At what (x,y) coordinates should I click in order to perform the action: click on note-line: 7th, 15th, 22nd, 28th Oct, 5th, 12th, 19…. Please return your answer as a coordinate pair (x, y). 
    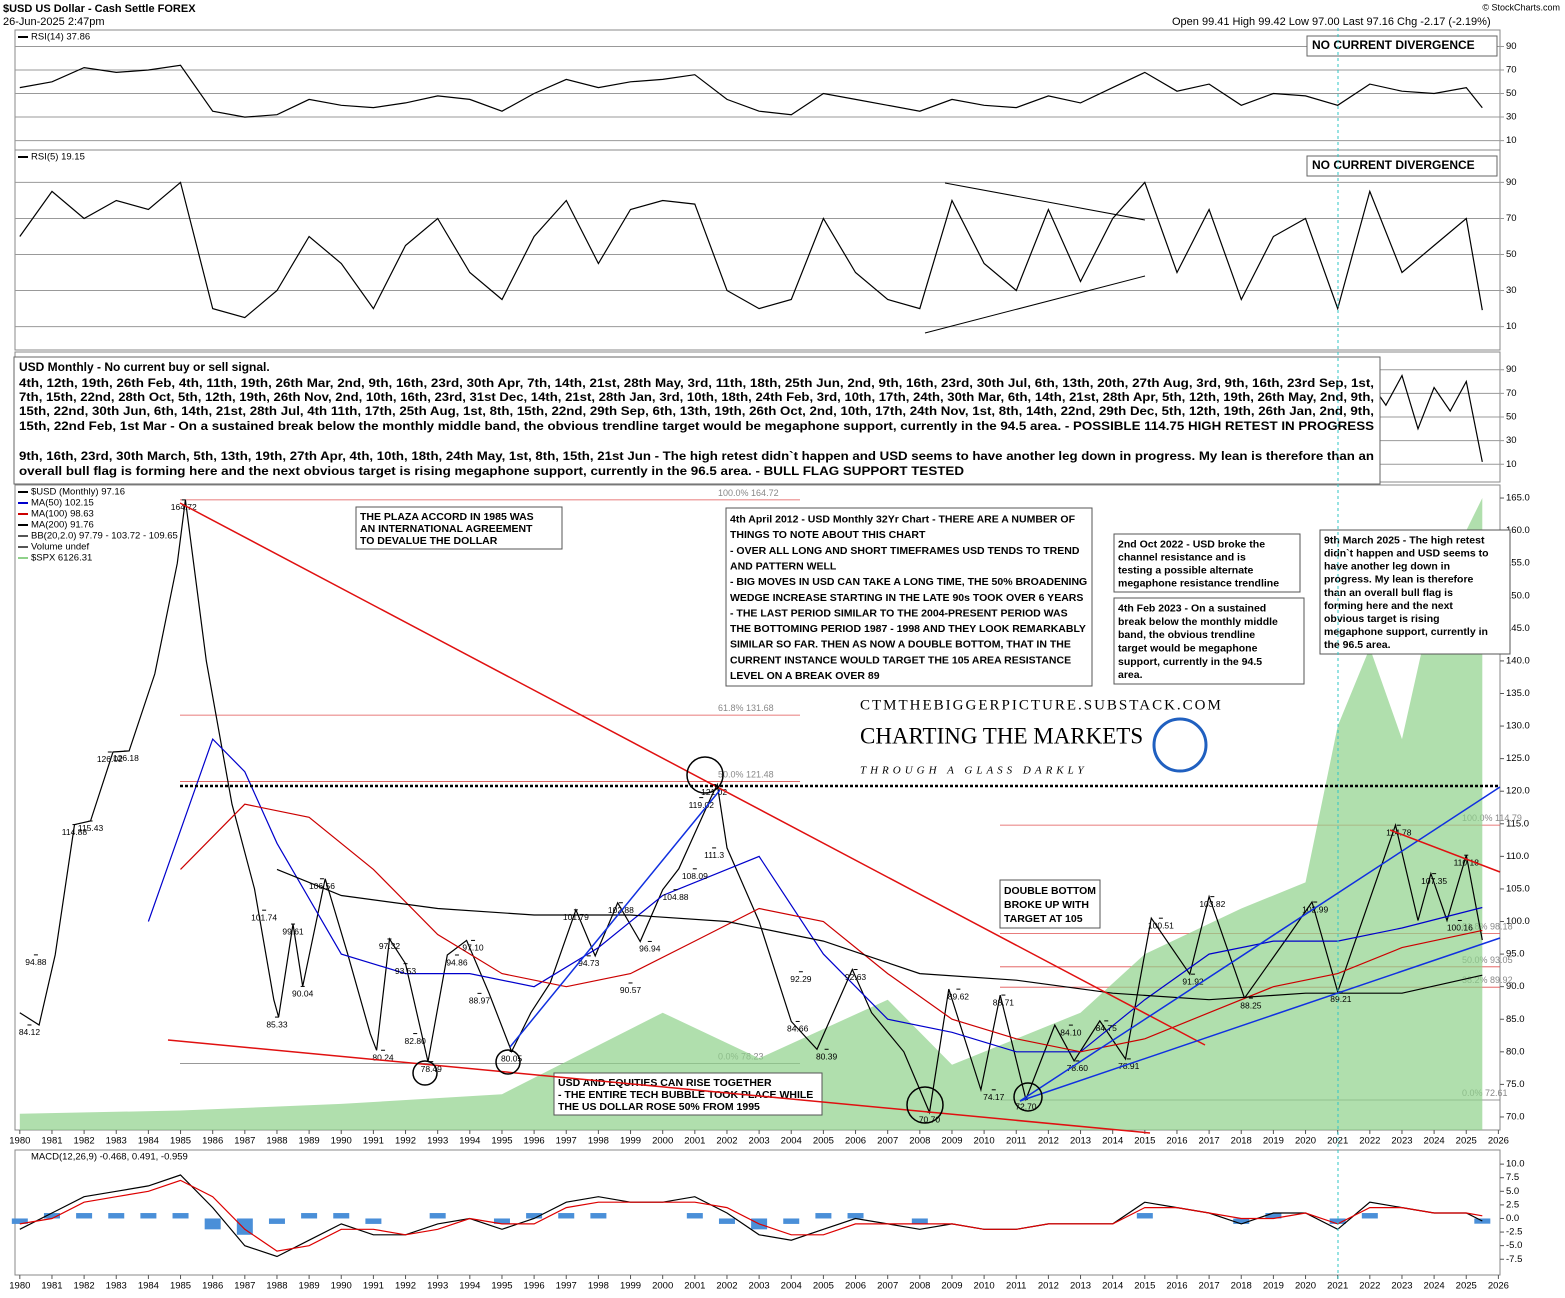
    Looking at the image, I should click on (696, 397).